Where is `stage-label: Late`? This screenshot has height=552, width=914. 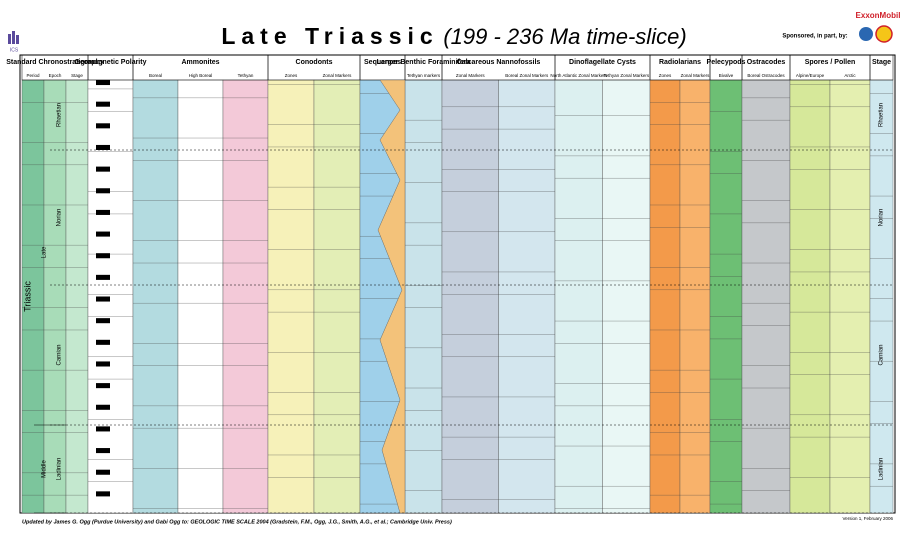 stage-label: Late is located at coordinates (45, 252).